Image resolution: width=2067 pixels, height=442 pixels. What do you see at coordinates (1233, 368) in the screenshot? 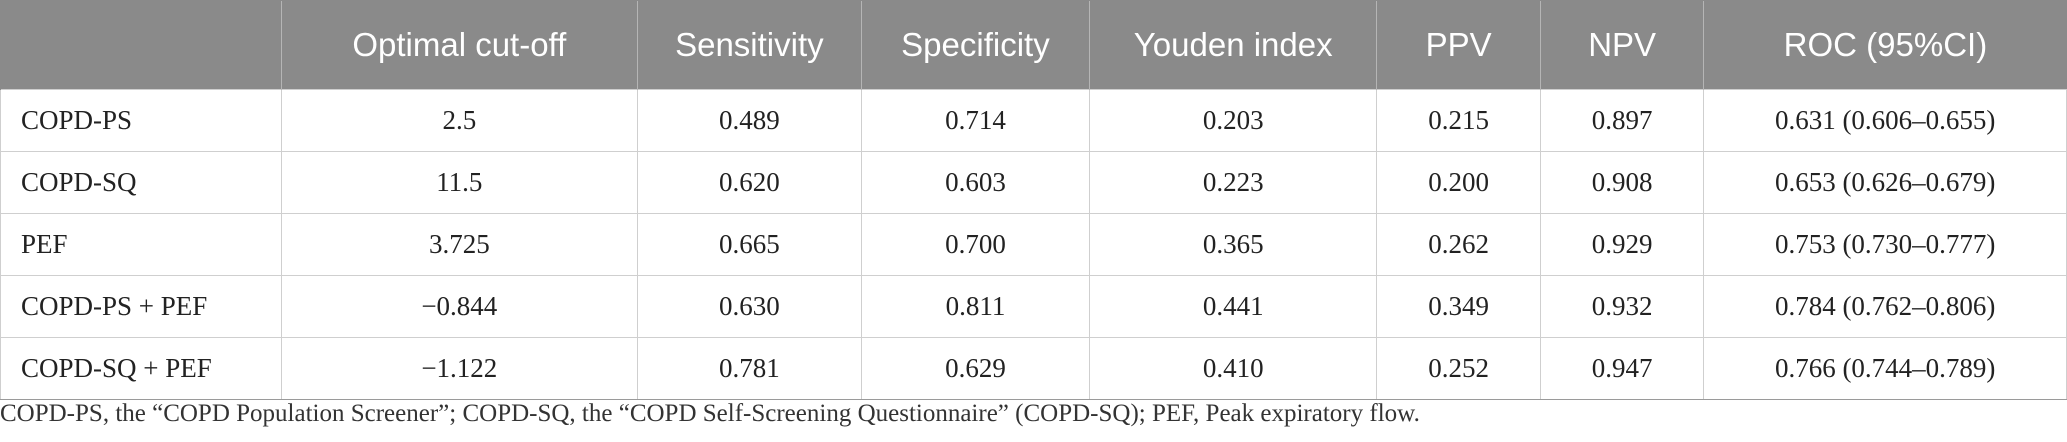
I see `cell-youden: 0.410` at bounding box center [1233, 368].